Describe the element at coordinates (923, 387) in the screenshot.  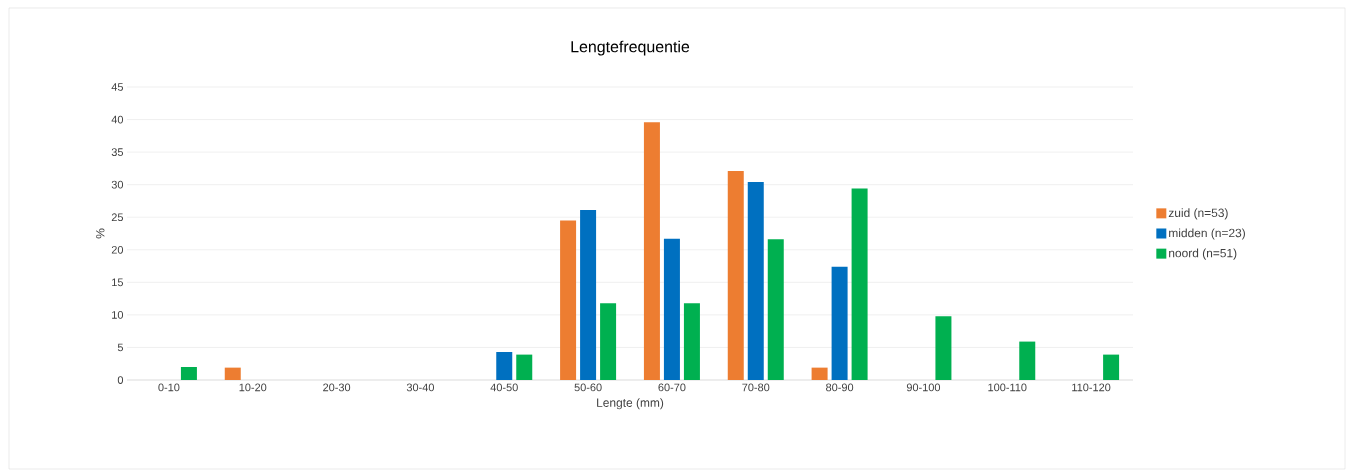
I see `x-tick-label: 90-100` at that location.